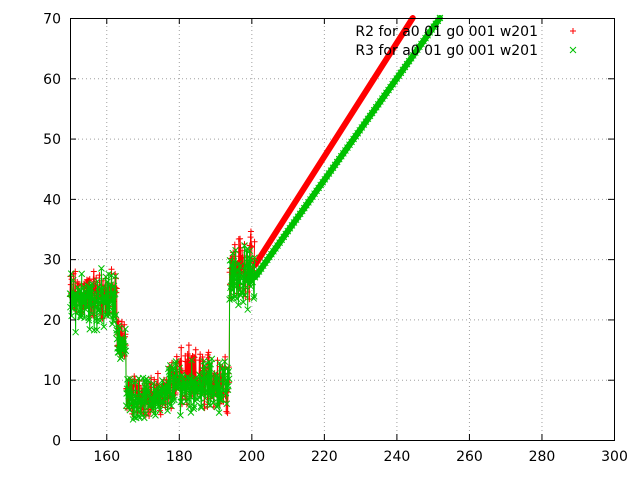 The image size is (640, 480). What do you see at coordinates (614, 457) in the screenshot?
I see `x-tick-label: 300` at bounding box center [614, 457].